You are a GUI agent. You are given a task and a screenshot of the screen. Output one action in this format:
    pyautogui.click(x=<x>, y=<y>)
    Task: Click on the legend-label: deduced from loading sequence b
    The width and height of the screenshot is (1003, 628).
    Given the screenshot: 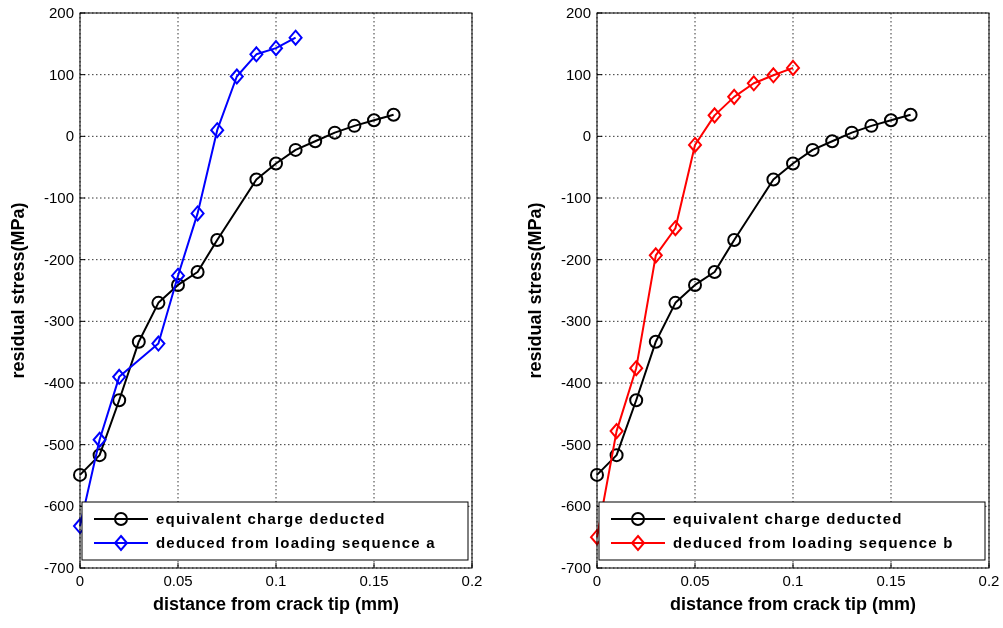 What is the action you would take?
    pyautogui.click(x=813, y=542)
    